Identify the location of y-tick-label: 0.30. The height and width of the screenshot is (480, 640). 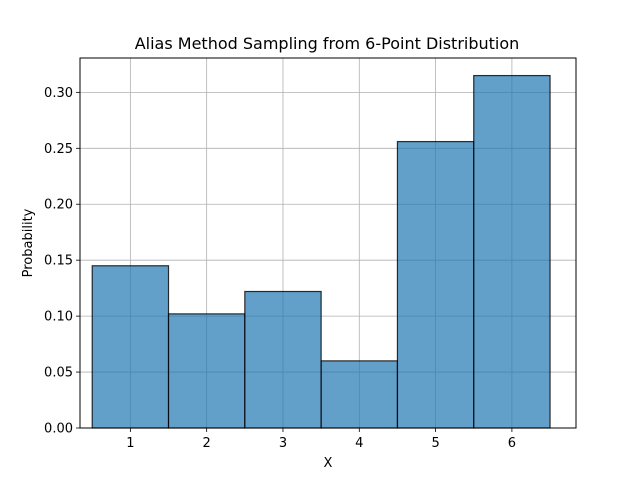
(58, 93).